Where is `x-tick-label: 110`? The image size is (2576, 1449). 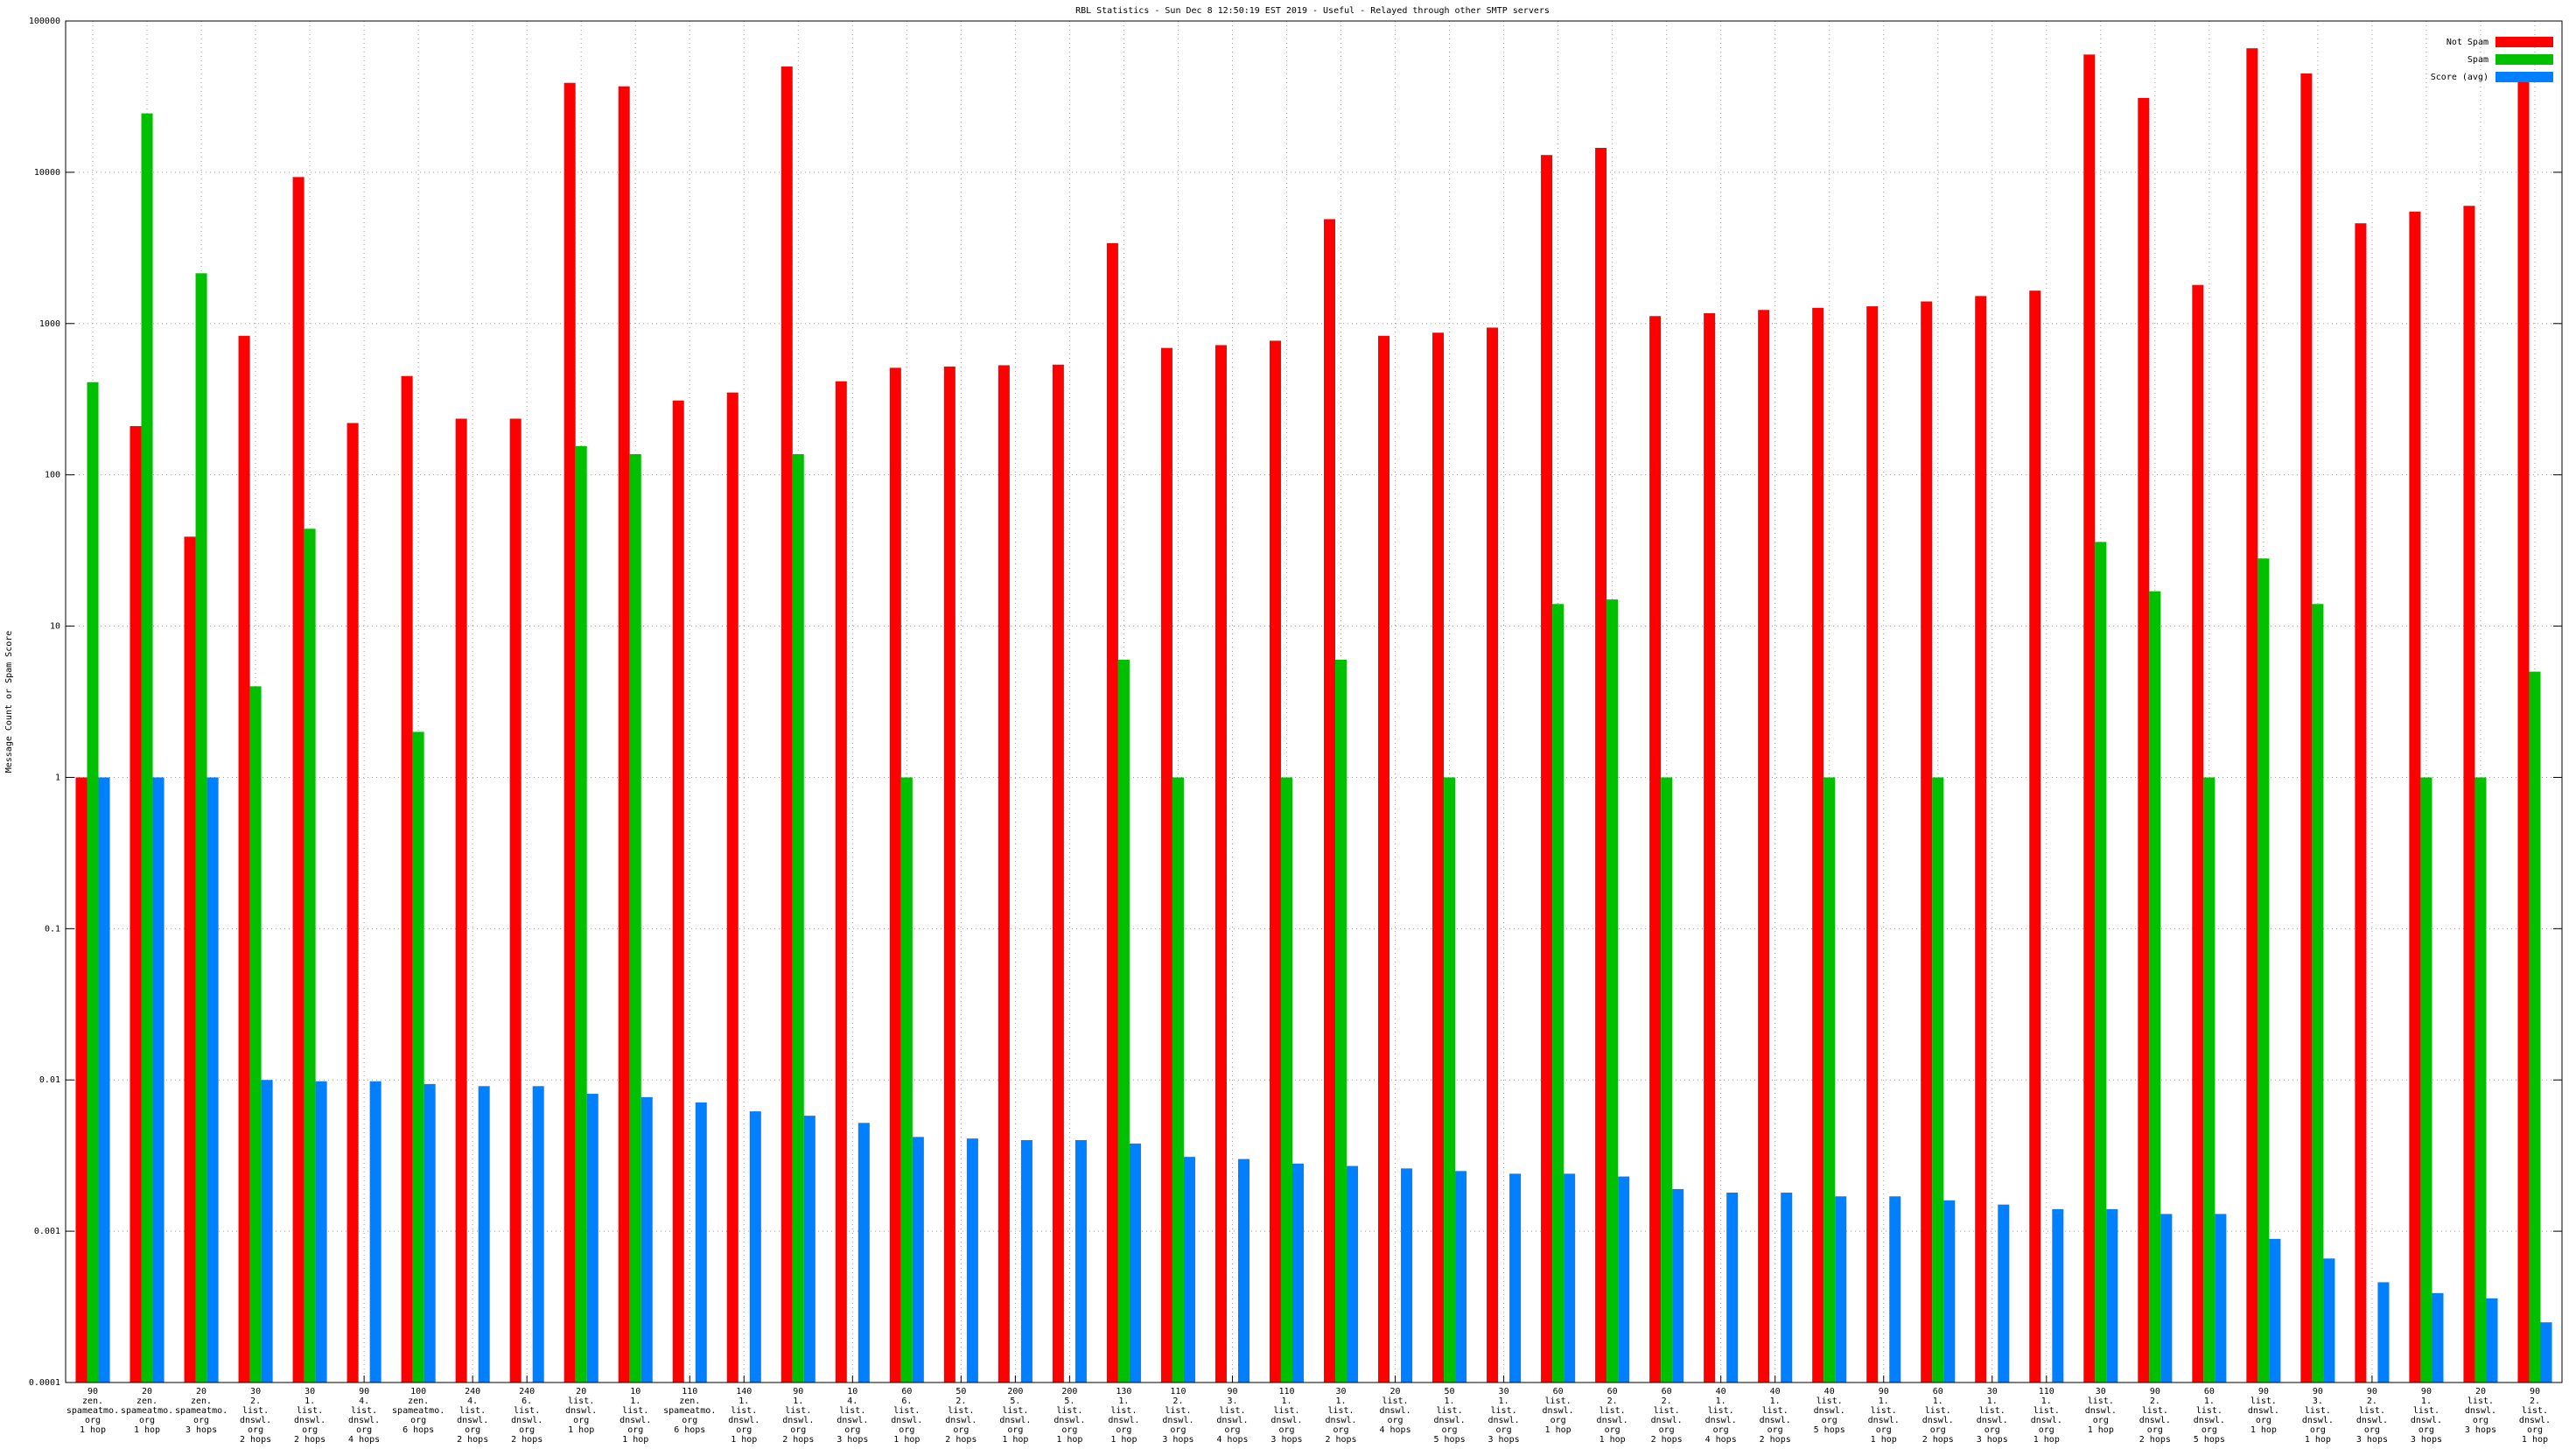 x-tick-label: 110 is located at coordinates (1178, 1391).